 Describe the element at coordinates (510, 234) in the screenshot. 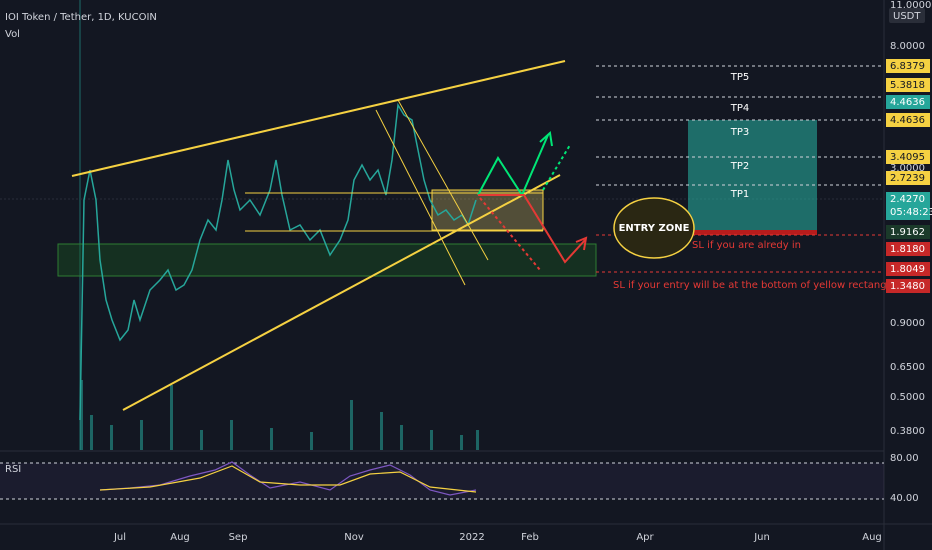

I see `bear-alt` at that location.